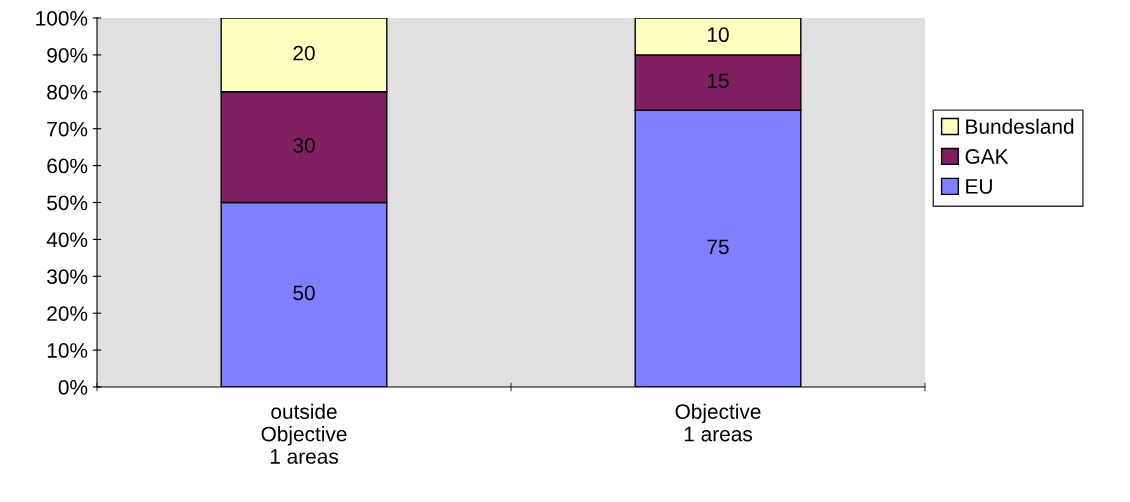  Describe the element at coordinates (718, 81) in the screenshot. I see `data-label: 15` at that location.